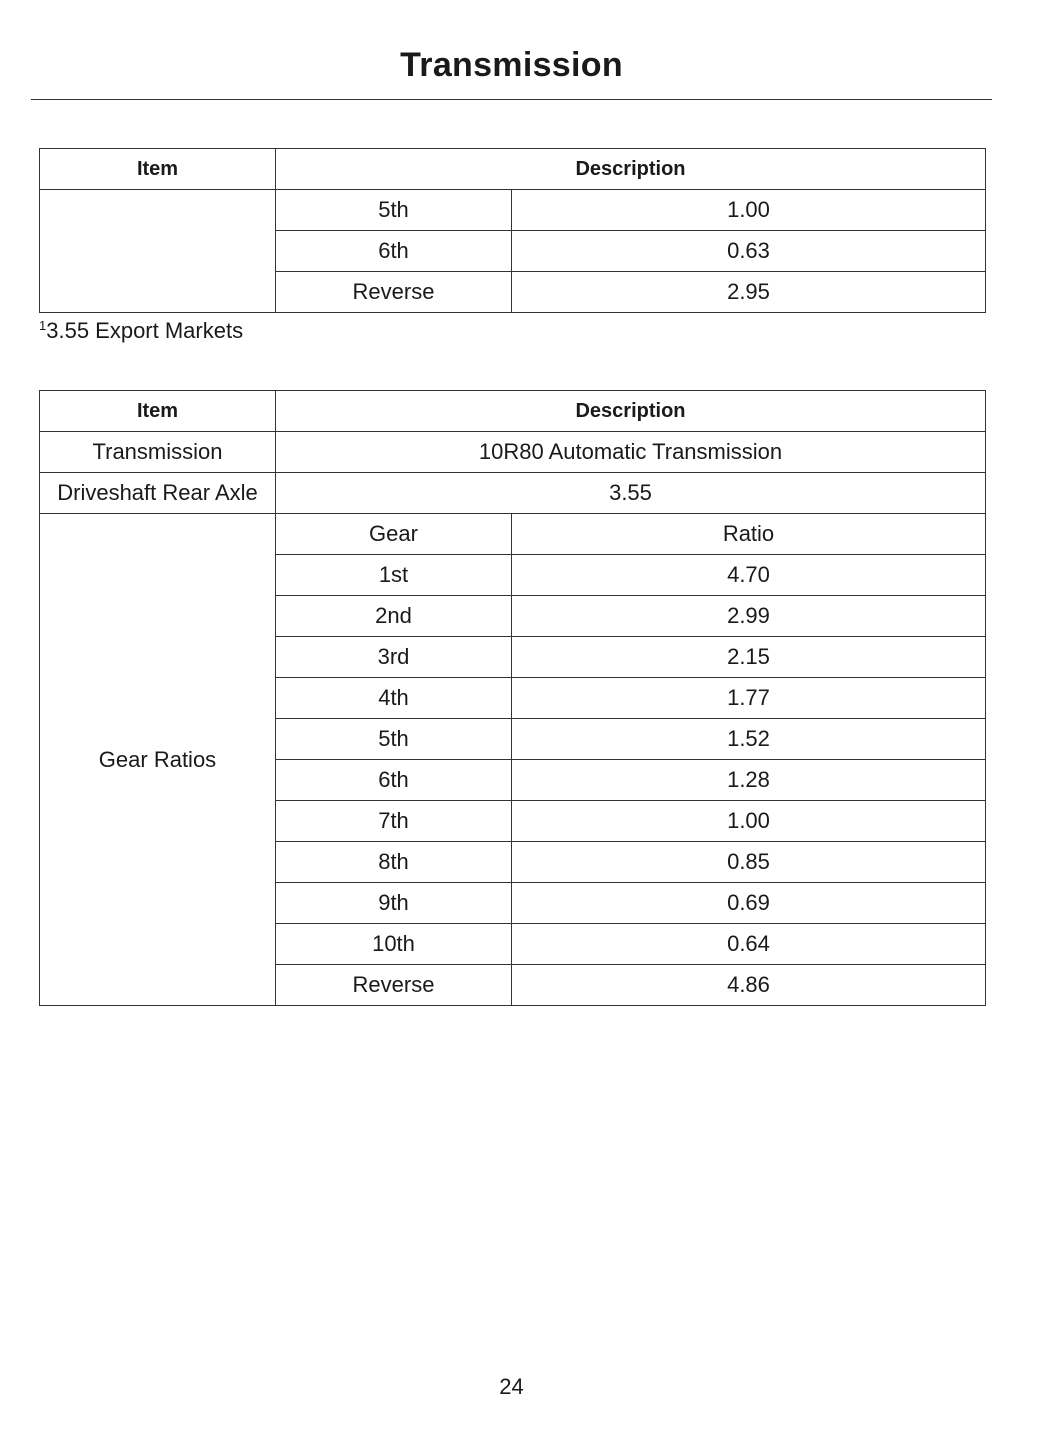 The height and width of the screenshot is (1448, 1055). I want to click on title-divider, so click(511, 99).